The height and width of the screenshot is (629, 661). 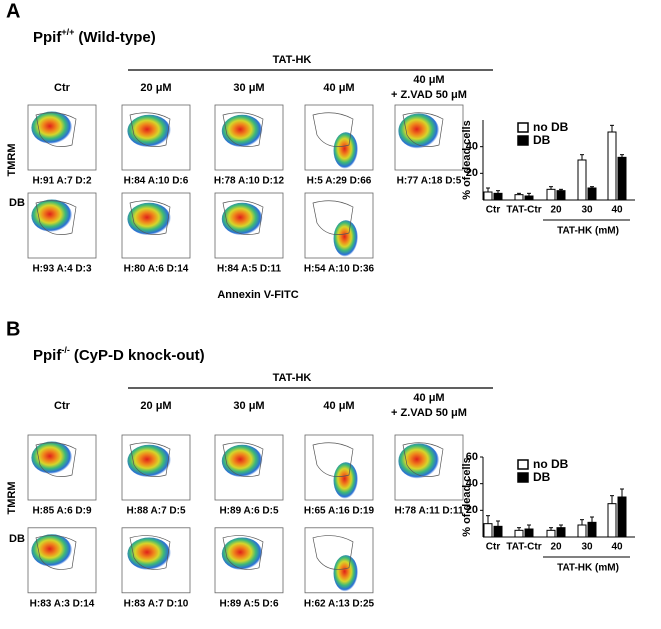 I want to click on title-sup: -/-, so click(x=65, y=350).